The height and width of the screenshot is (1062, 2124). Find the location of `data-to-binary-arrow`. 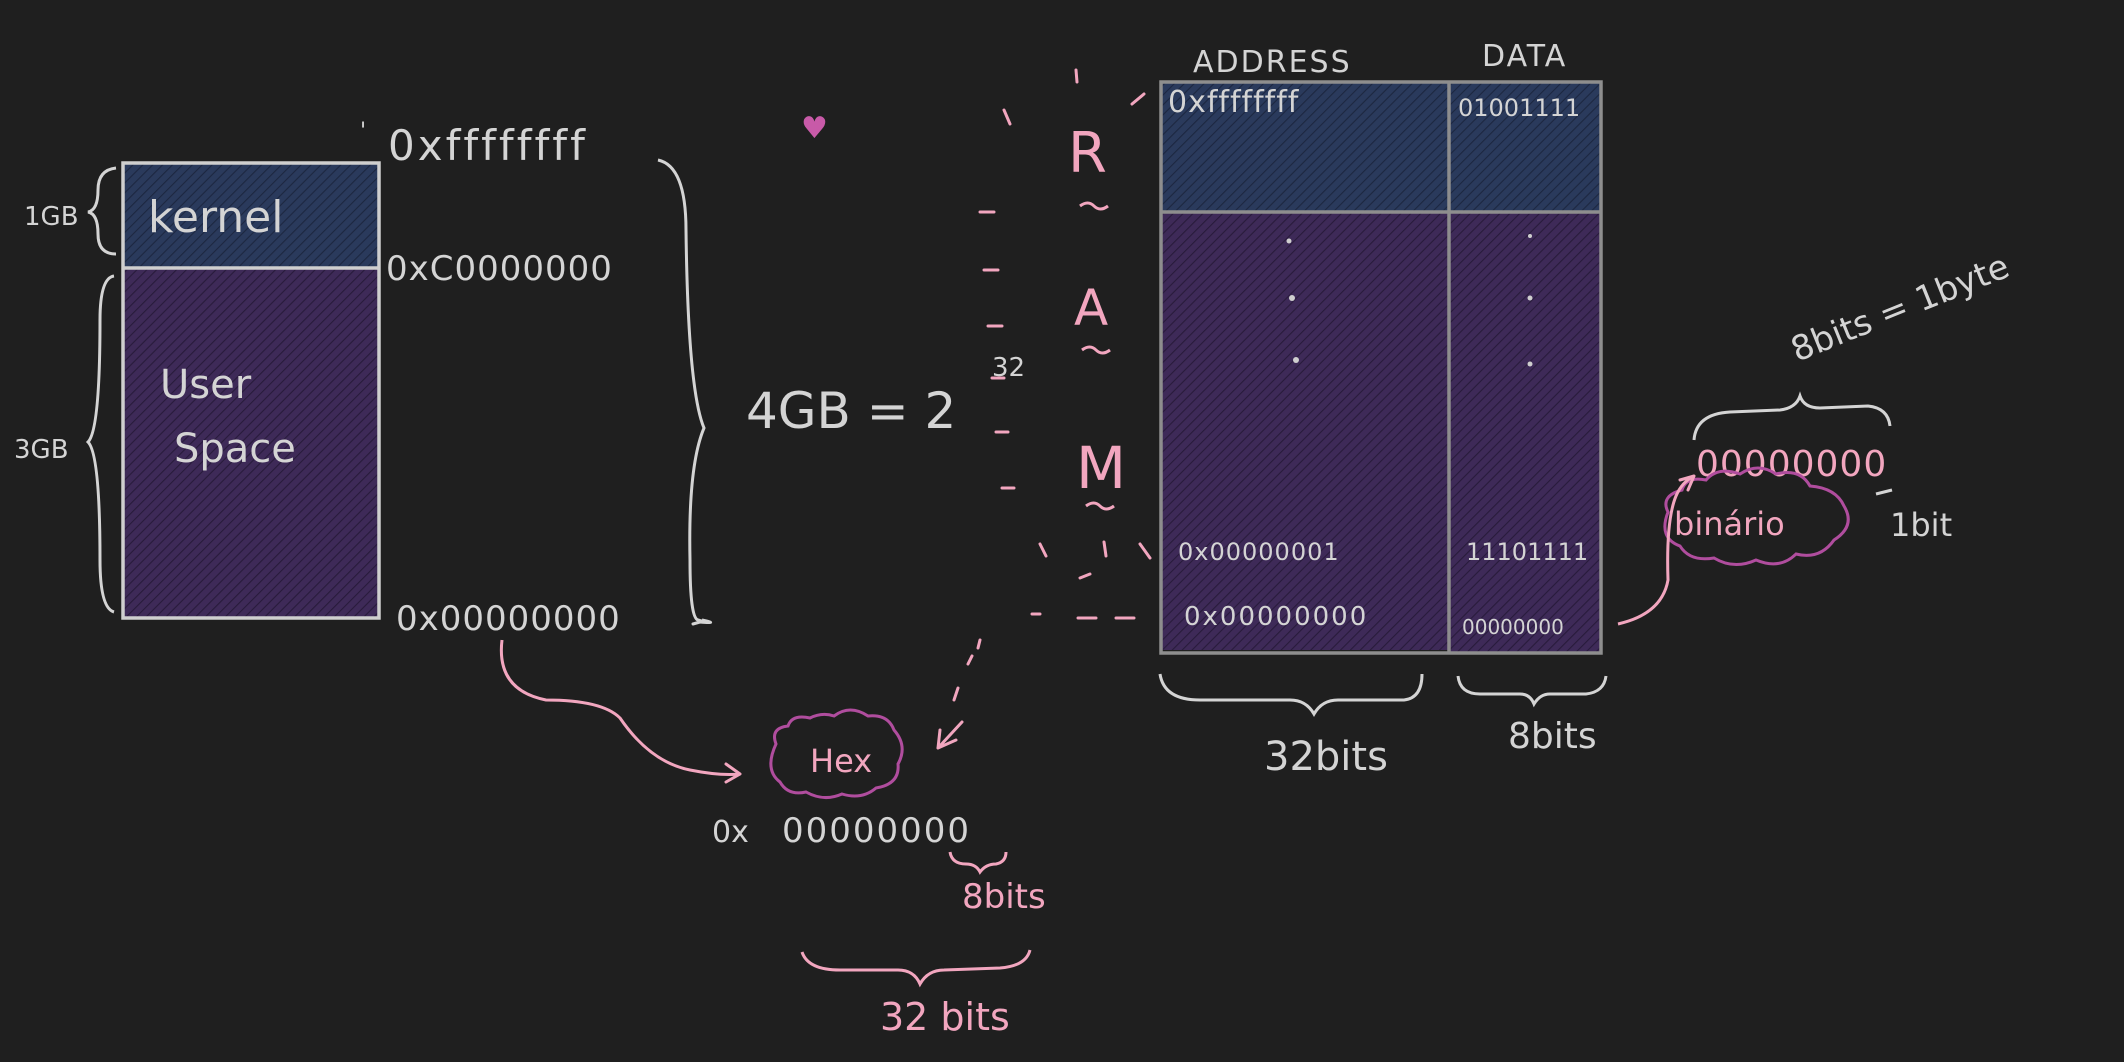

data-to-binary-arrow is located at coordinates (1656, 550).